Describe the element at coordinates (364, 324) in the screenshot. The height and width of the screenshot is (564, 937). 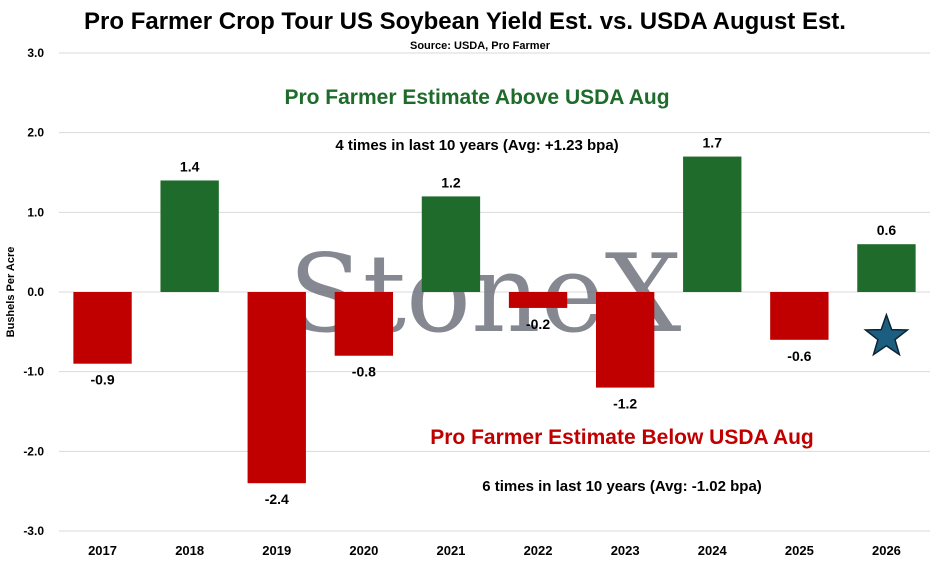
I see `bar-2020` at that location.